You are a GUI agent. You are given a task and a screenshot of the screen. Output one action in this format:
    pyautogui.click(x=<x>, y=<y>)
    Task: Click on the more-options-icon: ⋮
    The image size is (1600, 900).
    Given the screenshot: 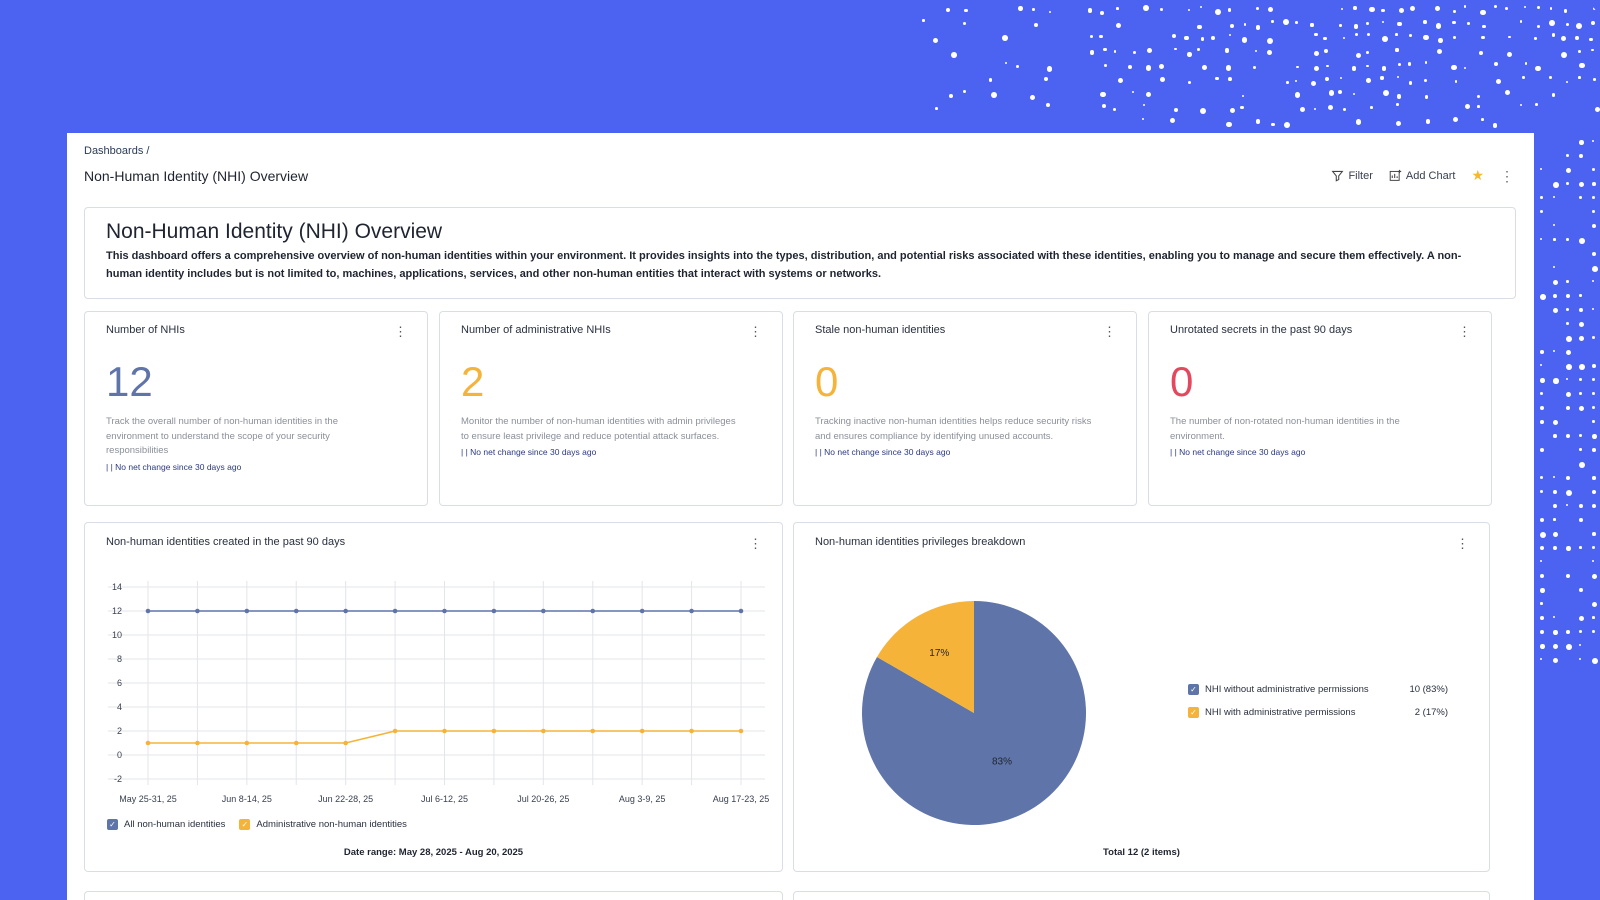 What is the action you would take?
    pyautogui.click(x=1507, y=175)
    